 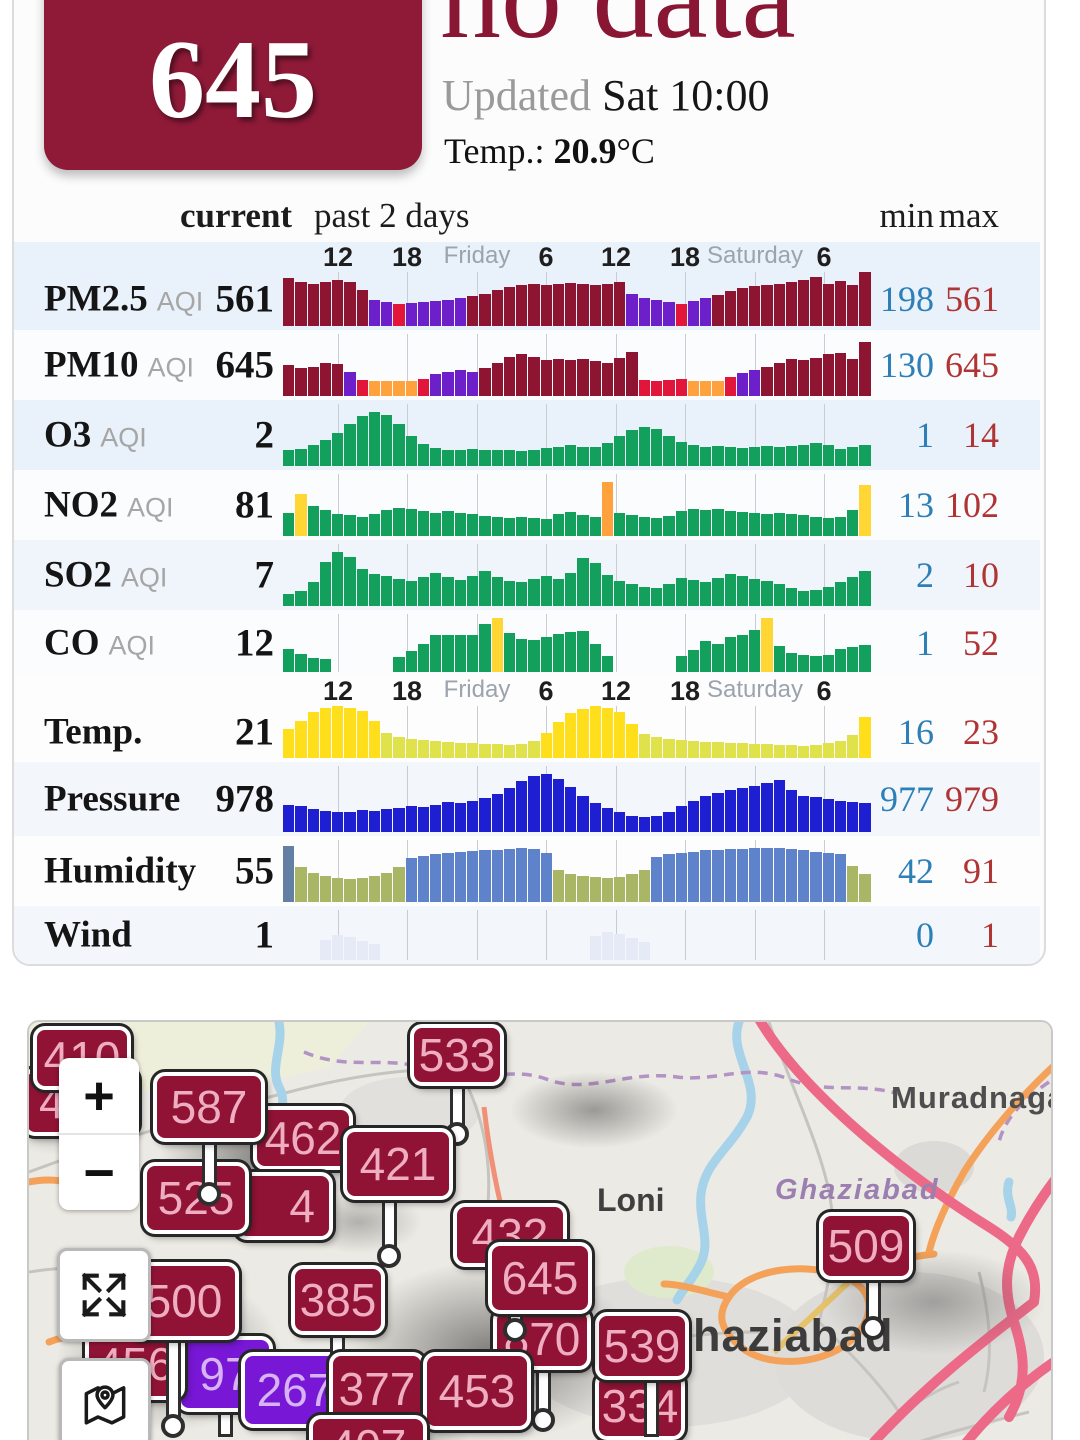 What do you see at coordinates (104, 1295) in the screenshot?
I see `fullscreen-button` at bounding box center [104, 1295].